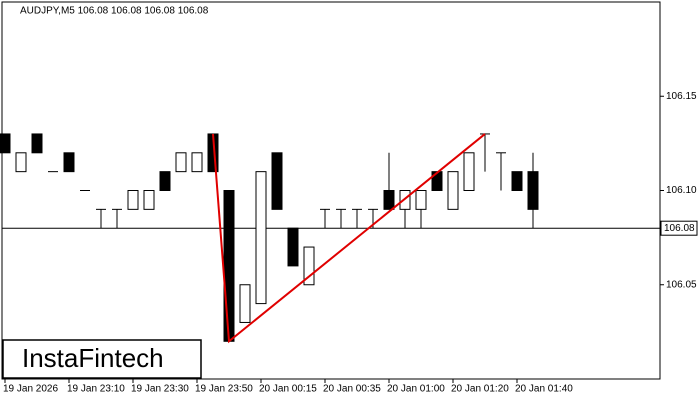  Describe the element at coordinates (681, 96) in the screenshot. I see `y-tick-label: 106.15` at that location.